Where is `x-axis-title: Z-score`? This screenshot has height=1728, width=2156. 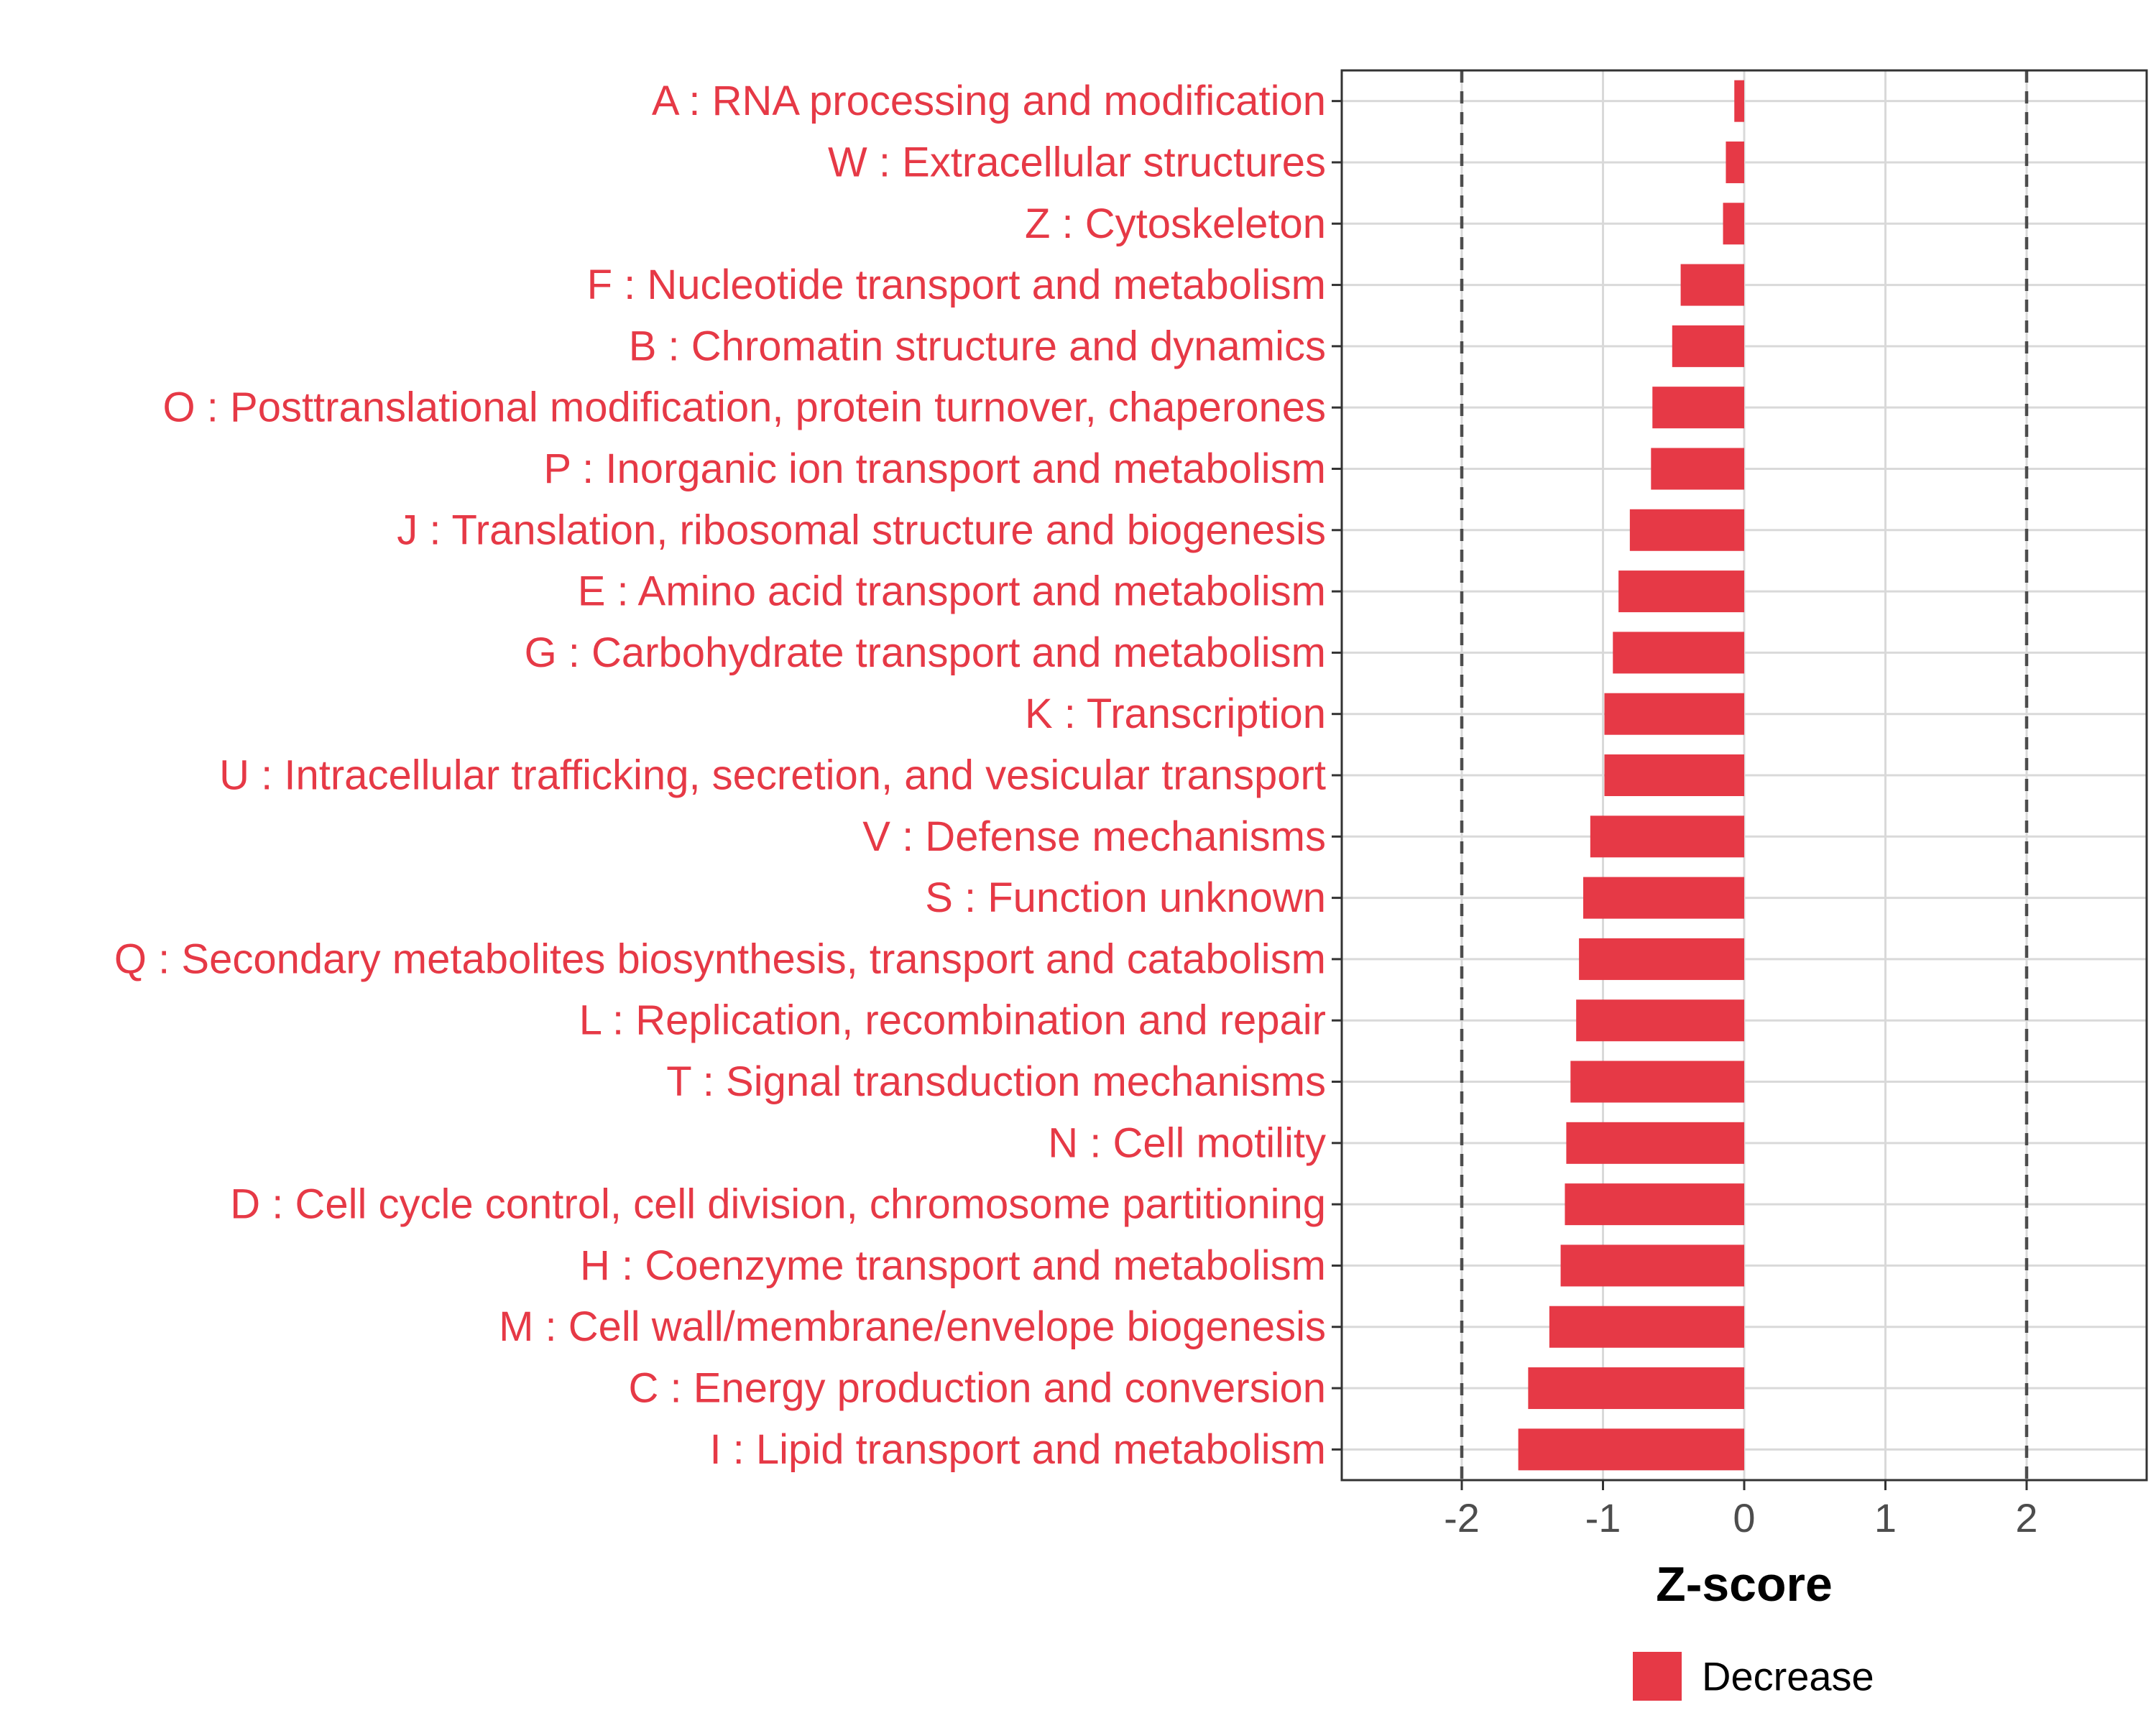
x-axis-title: Z-score is located at coordinates (1745, 1584).